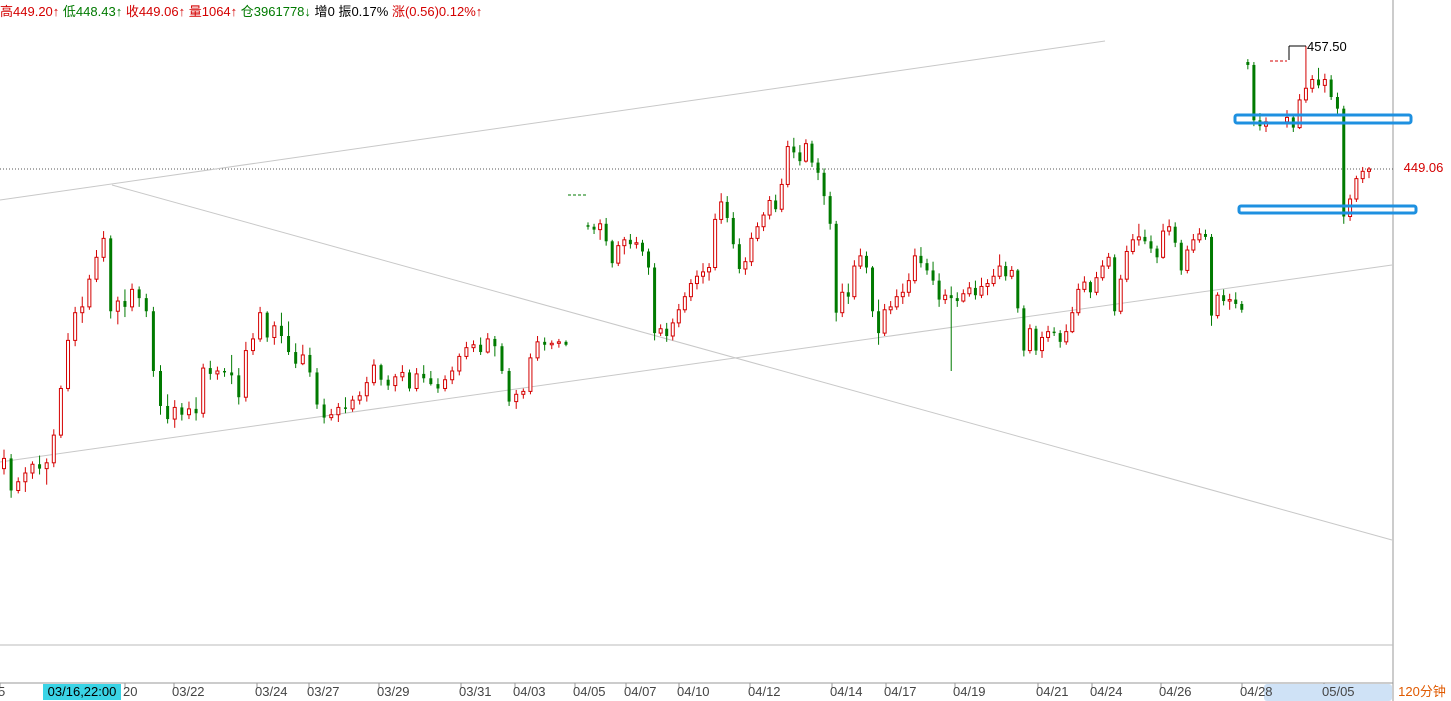 This screenshot has height=701, width=1451. What do you see at coordinates (1328, 692) in the screenshot?
I see `time-scroll-indicator` at bounding box center [1328, 692].